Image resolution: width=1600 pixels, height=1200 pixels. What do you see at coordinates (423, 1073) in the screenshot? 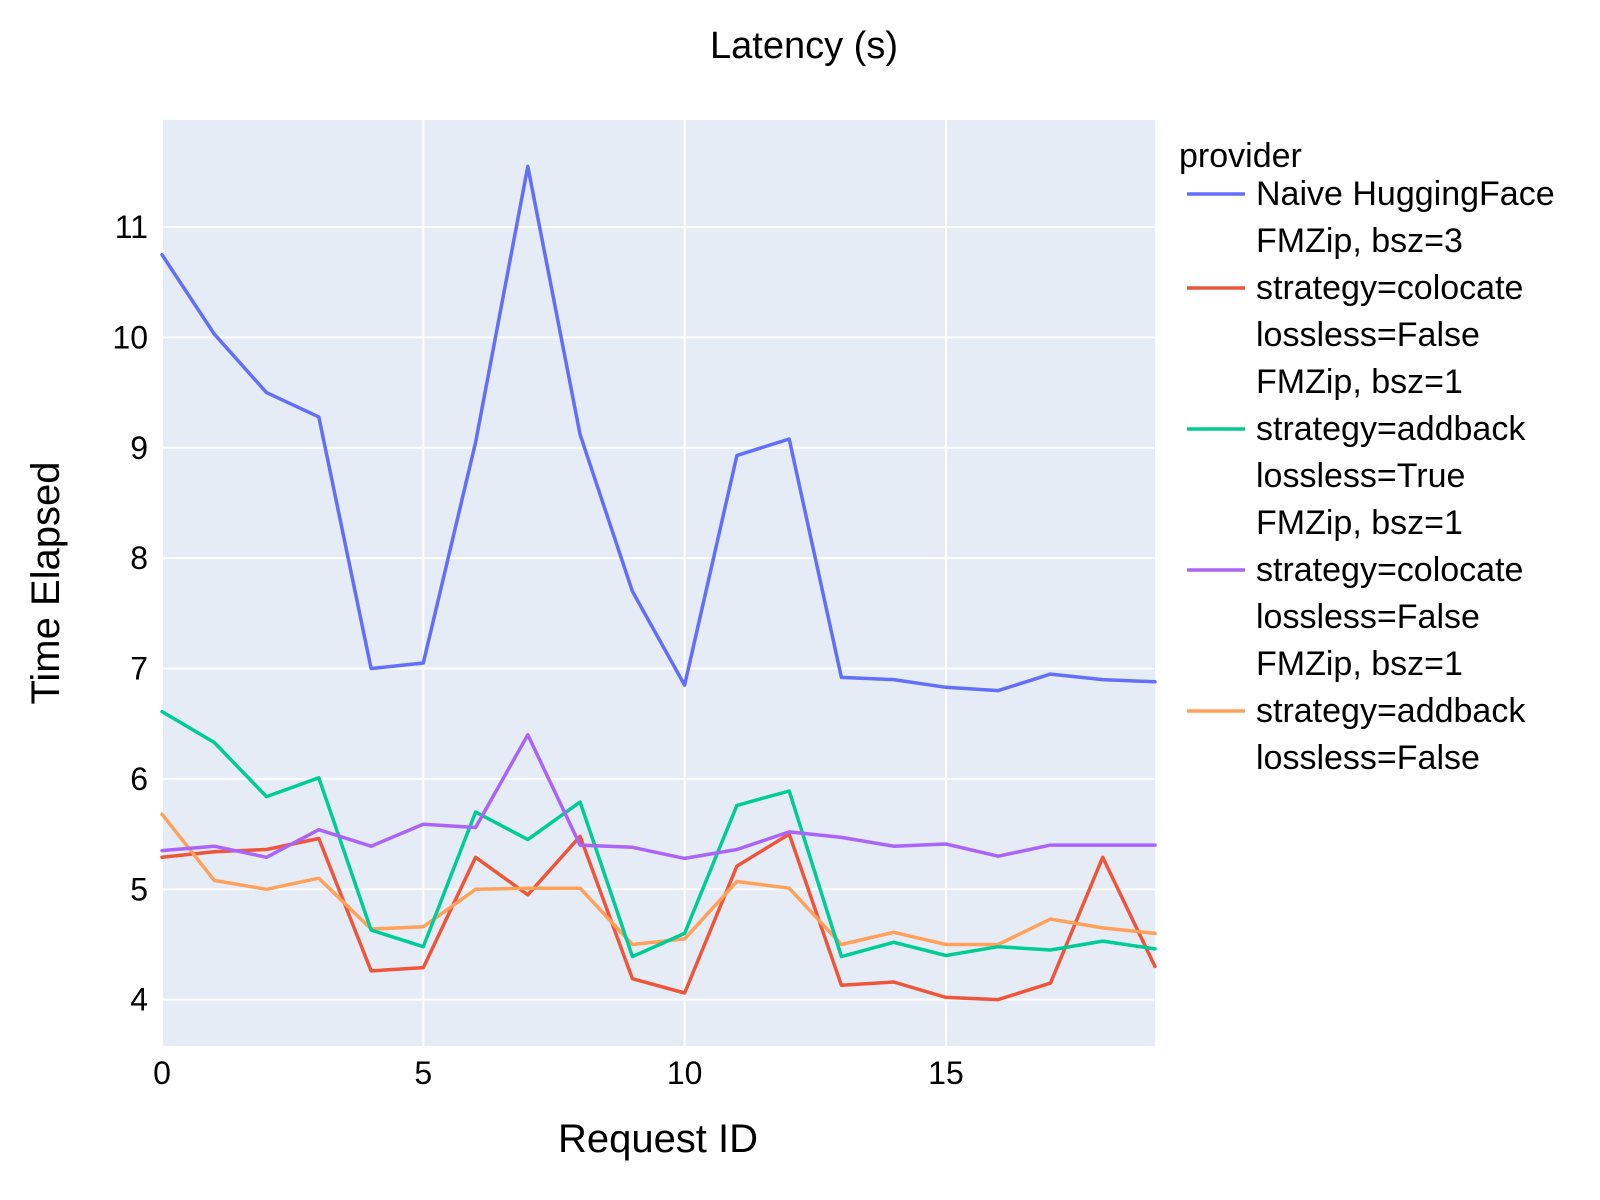
I see `x-tick-label: 5` at bounding box center [423, 1073].